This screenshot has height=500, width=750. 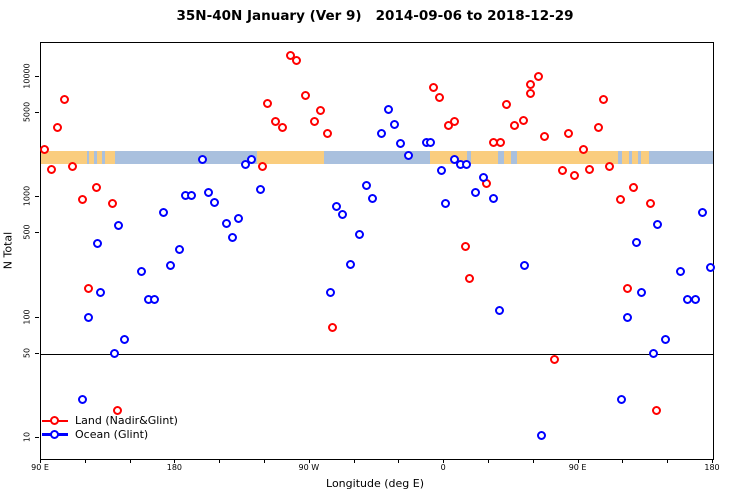 I want to click on y-tick-label: 100, so click(x=27, y=316).